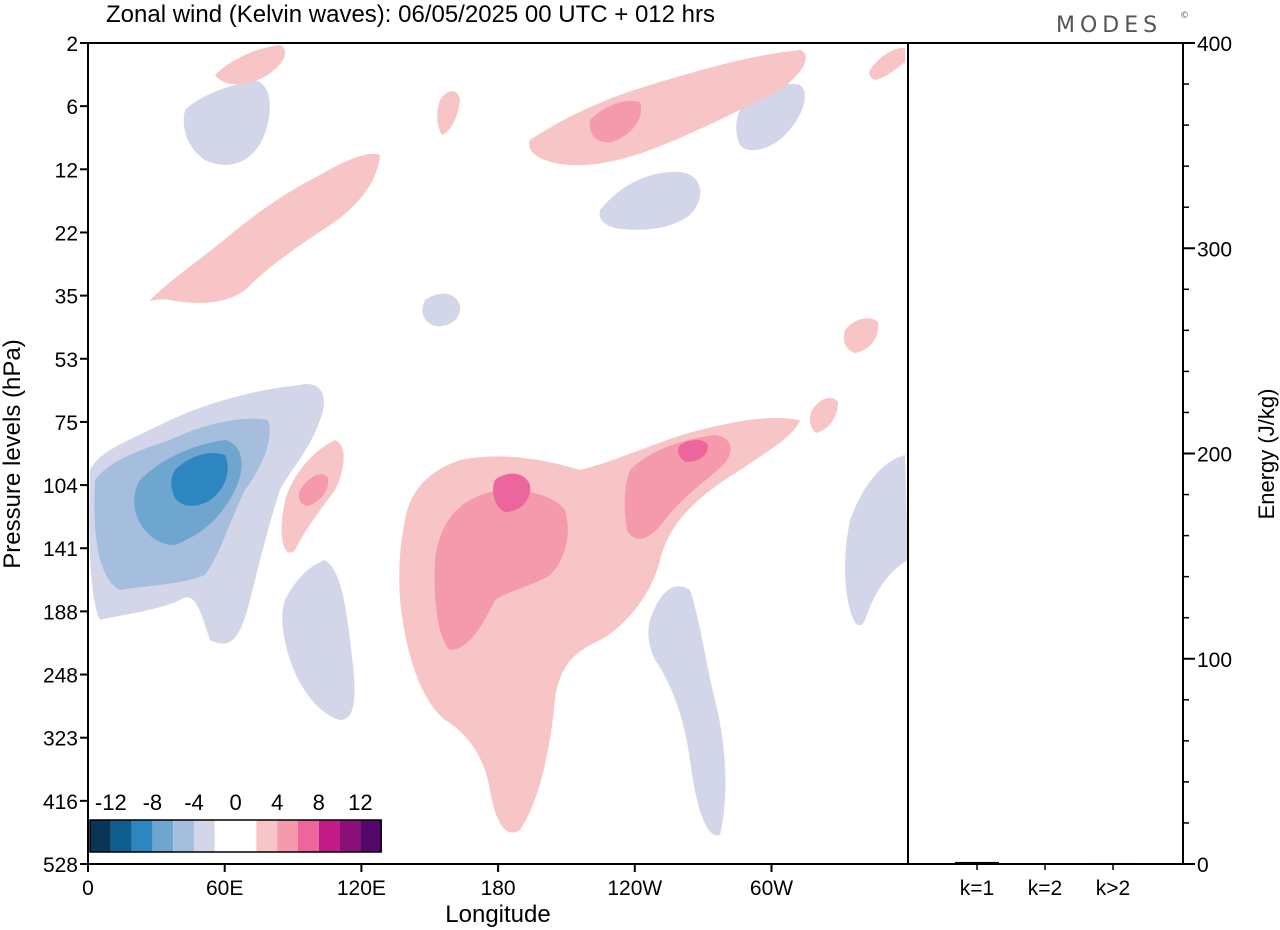 This screenshot has width=1280, height=930. What do you see at coordinates (1109, 25) in the screenshot?
I see `brand-logo: MODES` at bounding box center [1109, 25].